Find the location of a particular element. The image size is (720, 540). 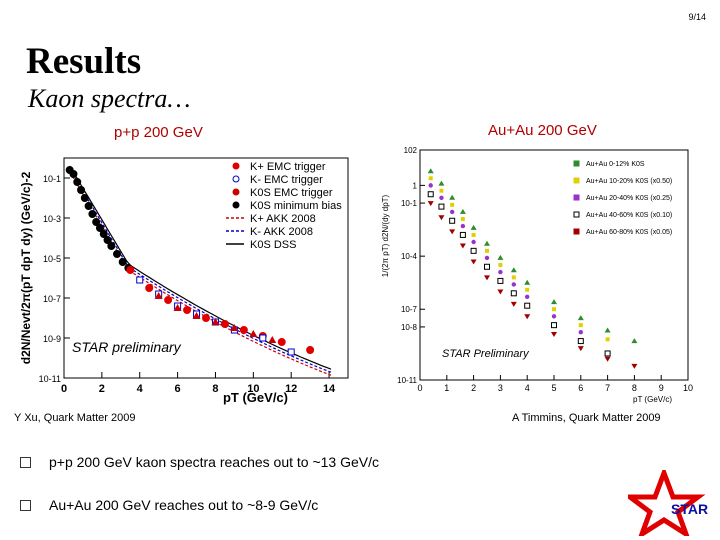

pp-legend-label: K0S minimum bias is located at coordinates (296, 206).